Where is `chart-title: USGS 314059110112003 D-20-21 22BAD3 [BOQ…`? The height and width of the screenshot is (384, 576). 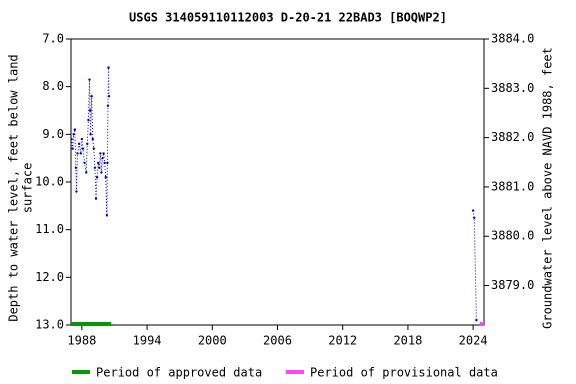 chart-title: USGS 314059110112003 D-20-21 22BAD3 [BOQ… is located at coordinates (288, 18).